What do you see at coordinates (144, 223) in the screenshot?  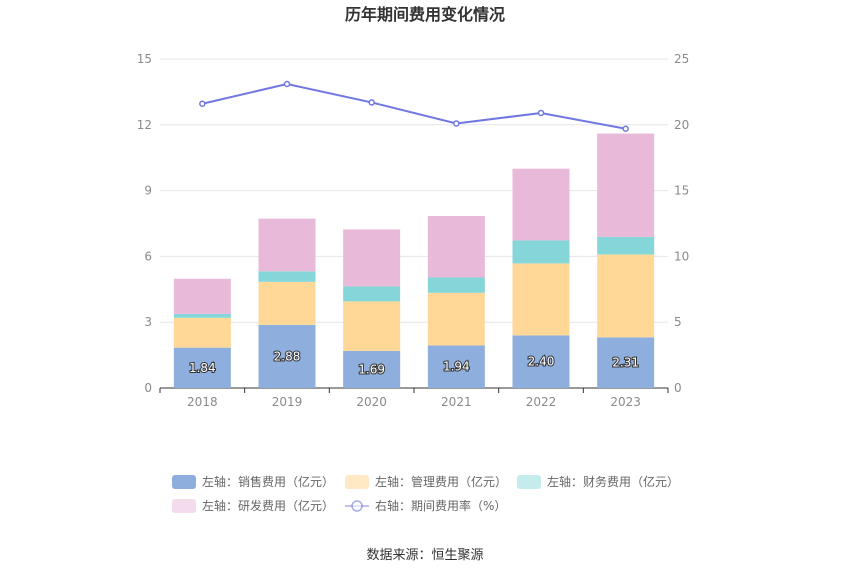 I see `left-axis: 0 3 6 9 12 15` at bounding box center [144, 223].